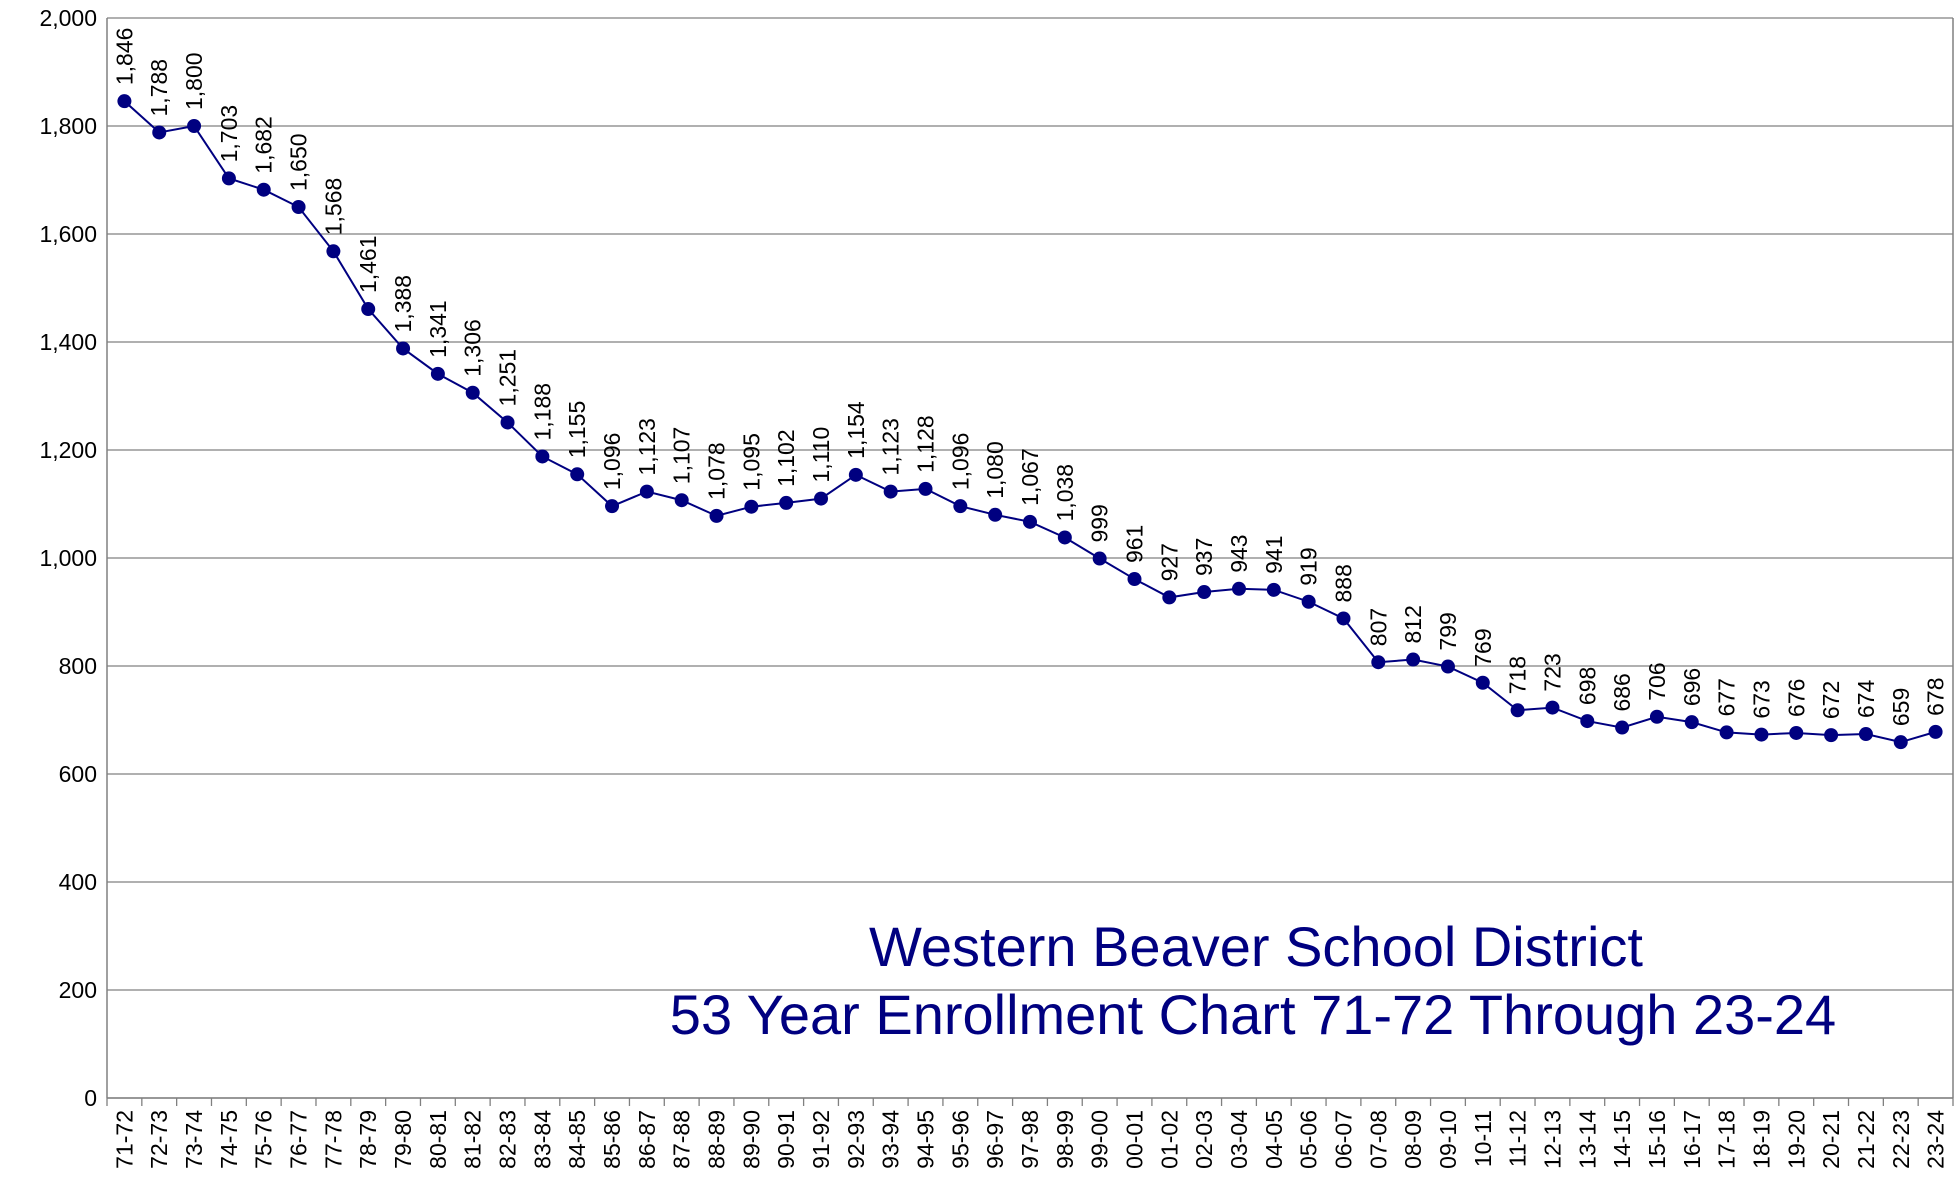 The width and height of the screenshot is (1959, 1184). What do you see at coordinates (1065, 493) in the screenshot?
I see `data-label: 1,038` at bounding box center [1065, 493].